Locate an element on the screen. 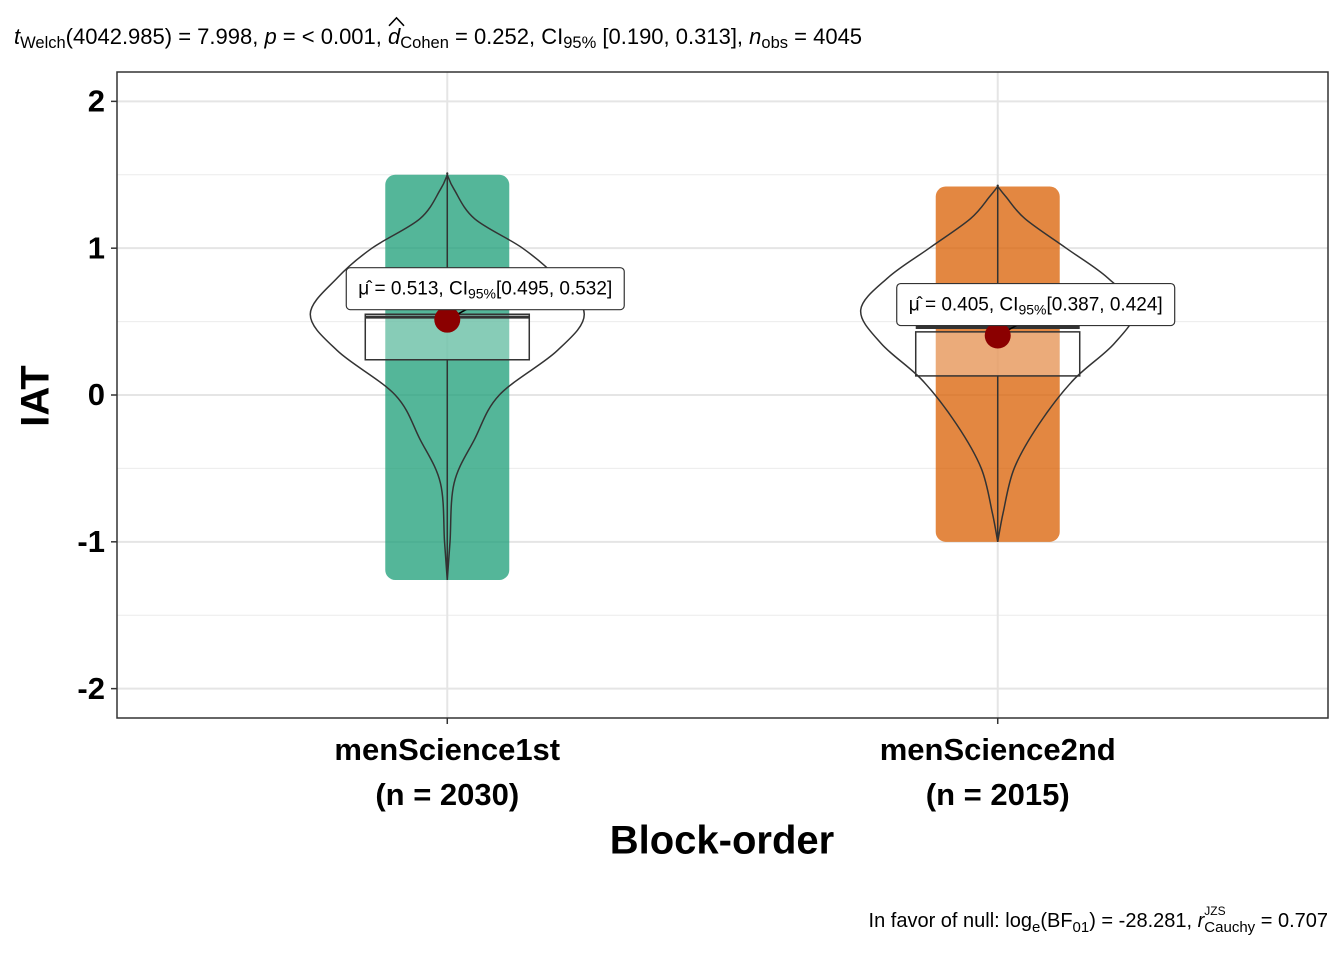 The width and height of the screenshot is (1344, 960). text-part: n is located at coordinates (755, 36).